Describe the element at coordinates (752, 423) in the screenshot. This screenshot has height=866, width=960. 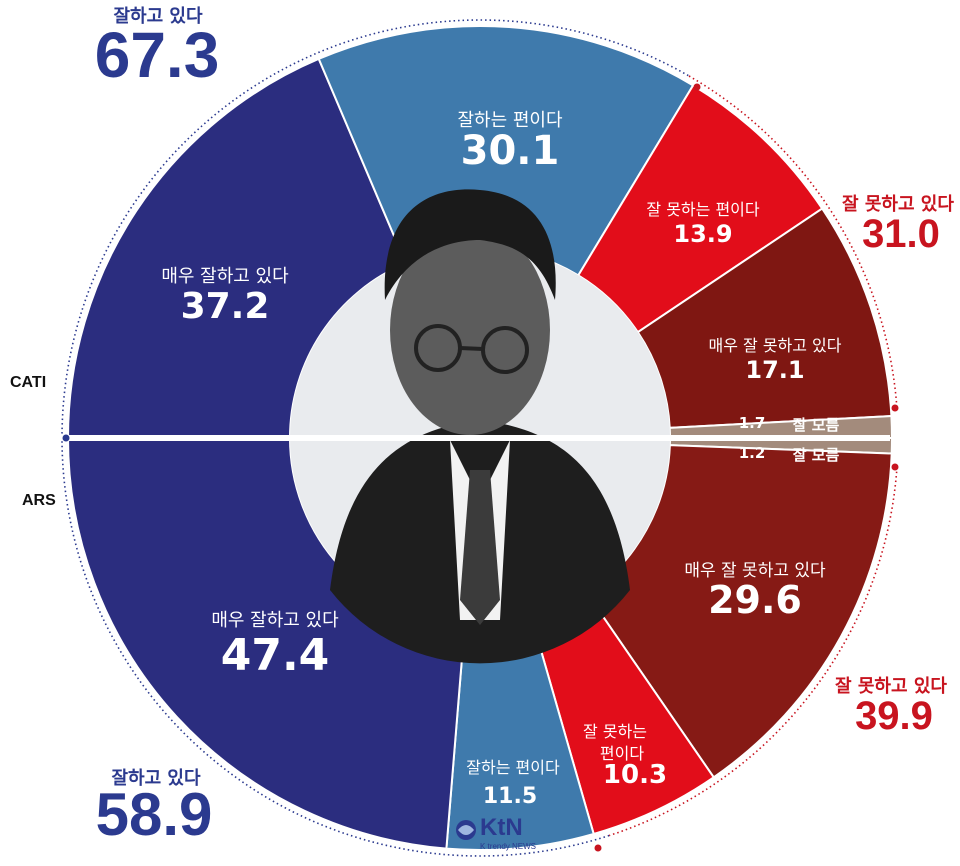
I see `cati-slice5-value: 1.7` at that location.